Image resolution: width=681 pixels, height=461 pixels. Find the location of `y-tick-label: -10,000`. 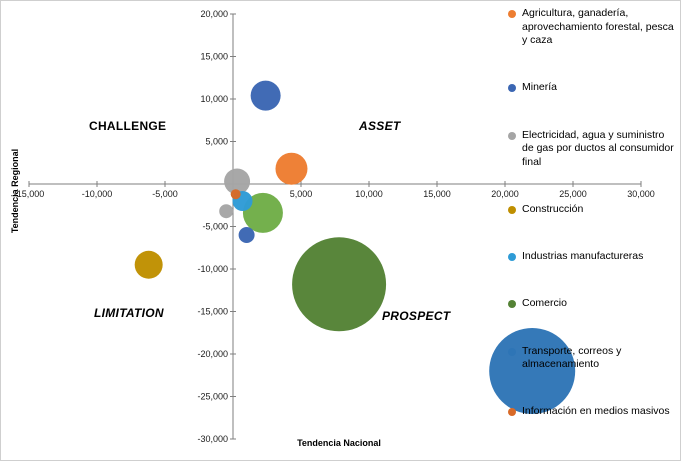

y-tick-label: -10,000 is located at coordinates (212, 269).